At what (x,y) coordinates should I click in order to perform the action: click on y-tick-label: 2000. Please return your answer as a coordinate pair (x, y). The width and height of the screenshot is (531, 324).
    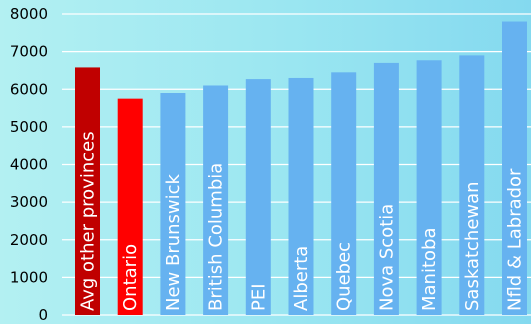
    Looking at the image, I should click on (29, 240).